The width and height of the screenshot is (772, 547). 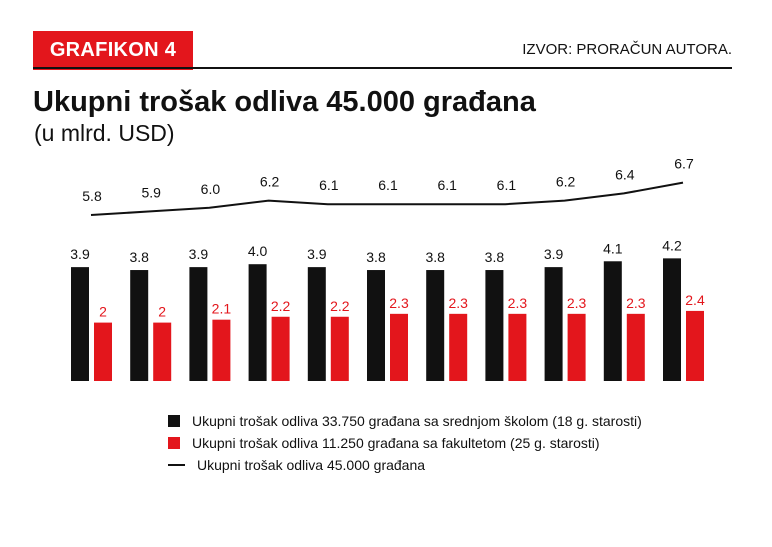 What do you see at coordinates (113, 50) in the screenshot?
I see `chart-number-badge: GRAFIKON 4` at bounding box center [113, 50].